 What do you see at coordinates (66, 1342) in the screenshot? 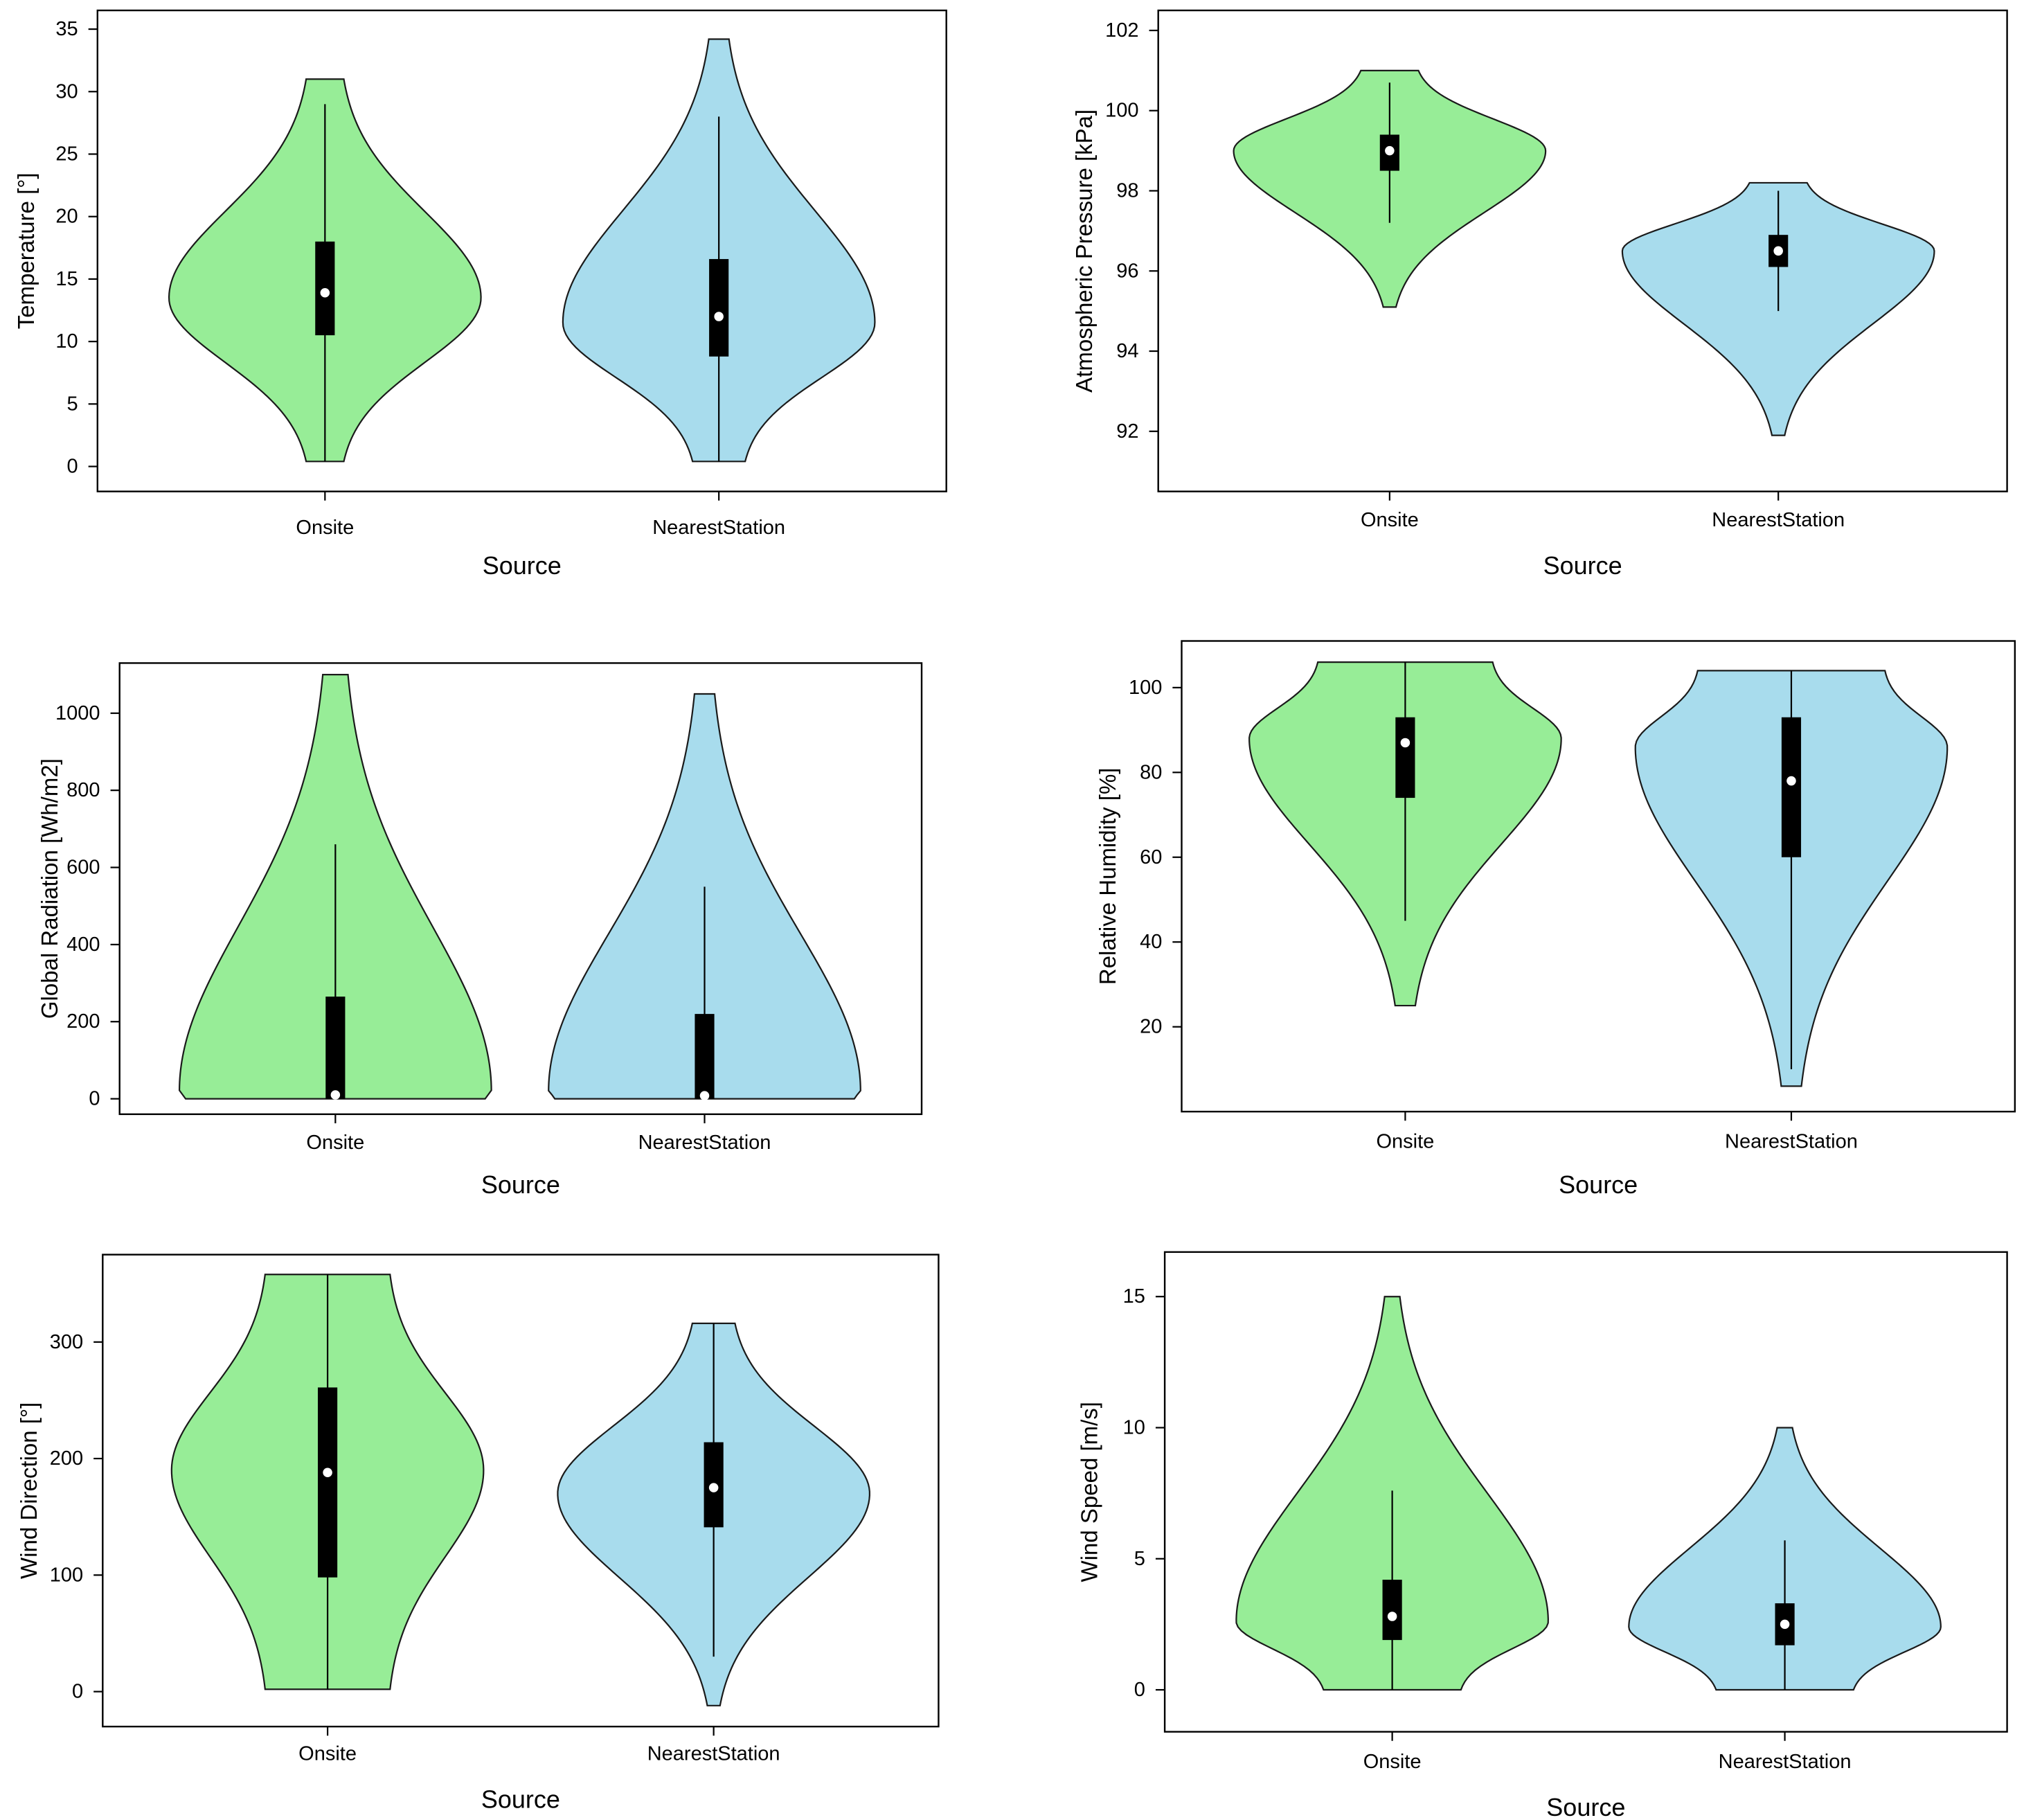
I see `y-tick-label: 300` at bounding box center [66, 1342].